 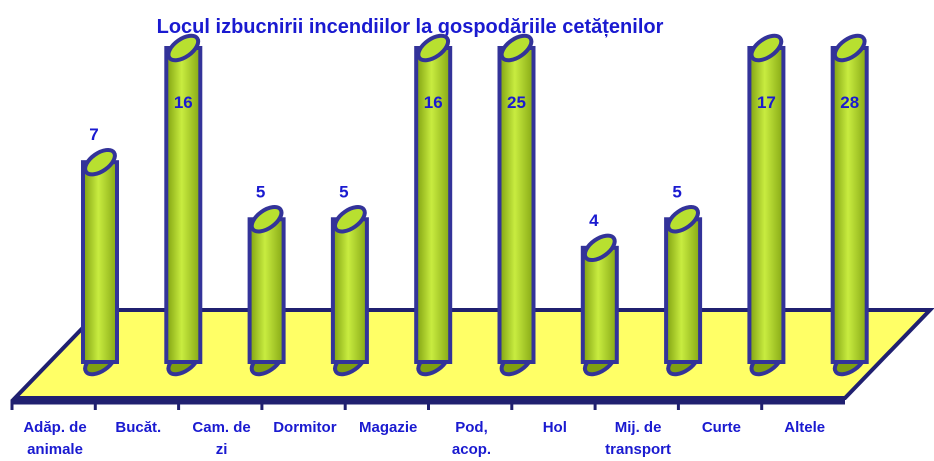 I want to click on x-tick-label: Bucăt., so click(x=138, y=427).